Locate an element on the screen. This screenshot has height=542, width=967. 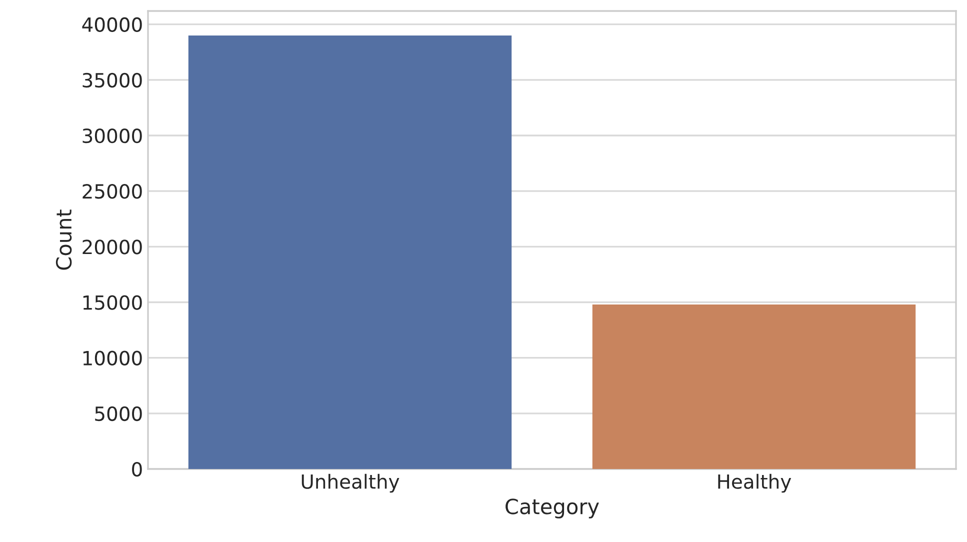
y-tick-label: 35000 is located at coordinates (112, 80).